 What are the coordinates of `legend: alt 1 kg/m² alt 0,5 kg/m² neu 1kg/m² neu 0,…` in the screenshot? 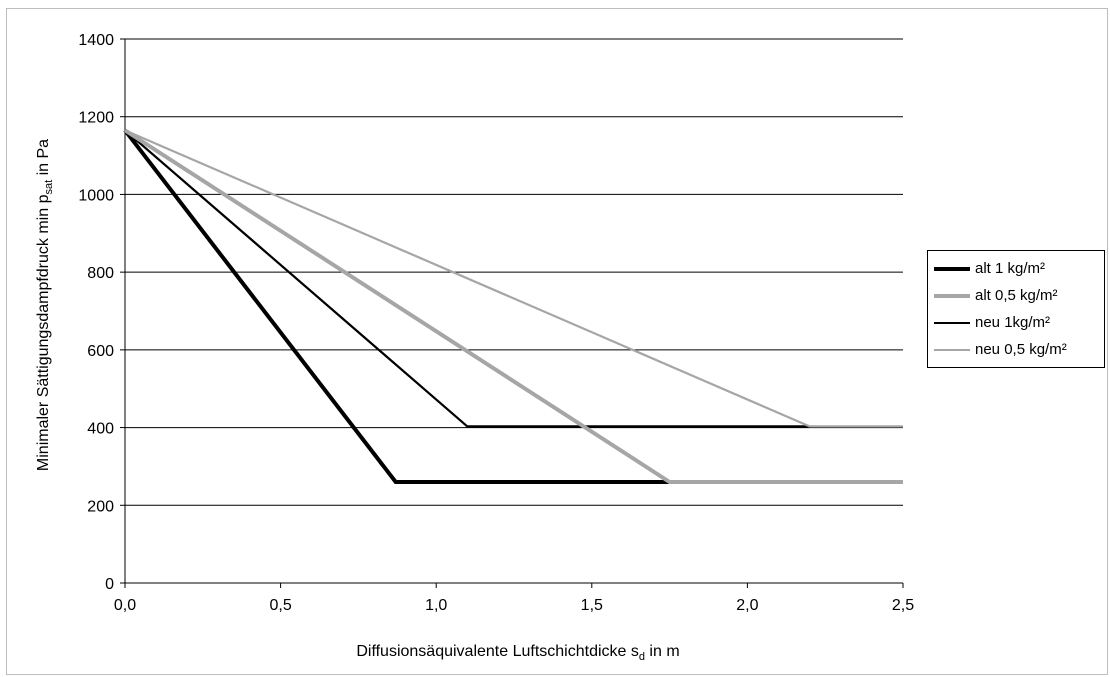 It's located at (1016, 309).